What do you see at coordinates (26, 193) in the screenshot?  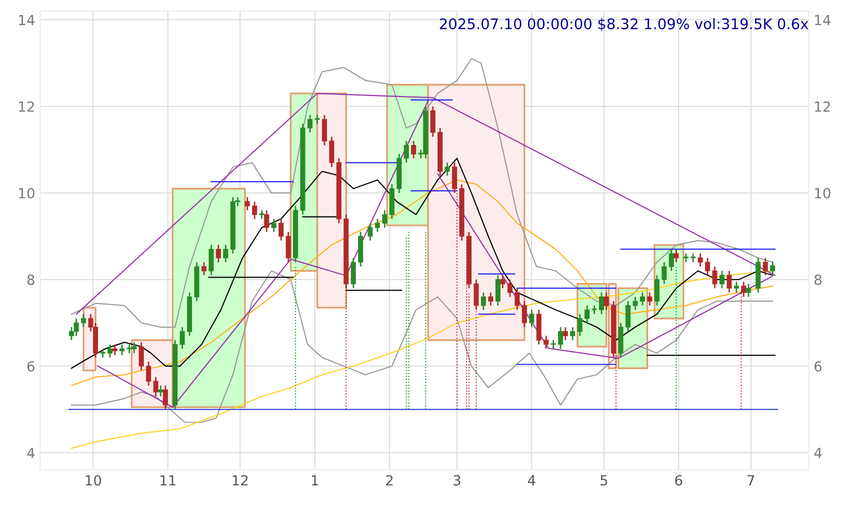 I see `y-tick-label: 10` at bounding box center [26, 193].